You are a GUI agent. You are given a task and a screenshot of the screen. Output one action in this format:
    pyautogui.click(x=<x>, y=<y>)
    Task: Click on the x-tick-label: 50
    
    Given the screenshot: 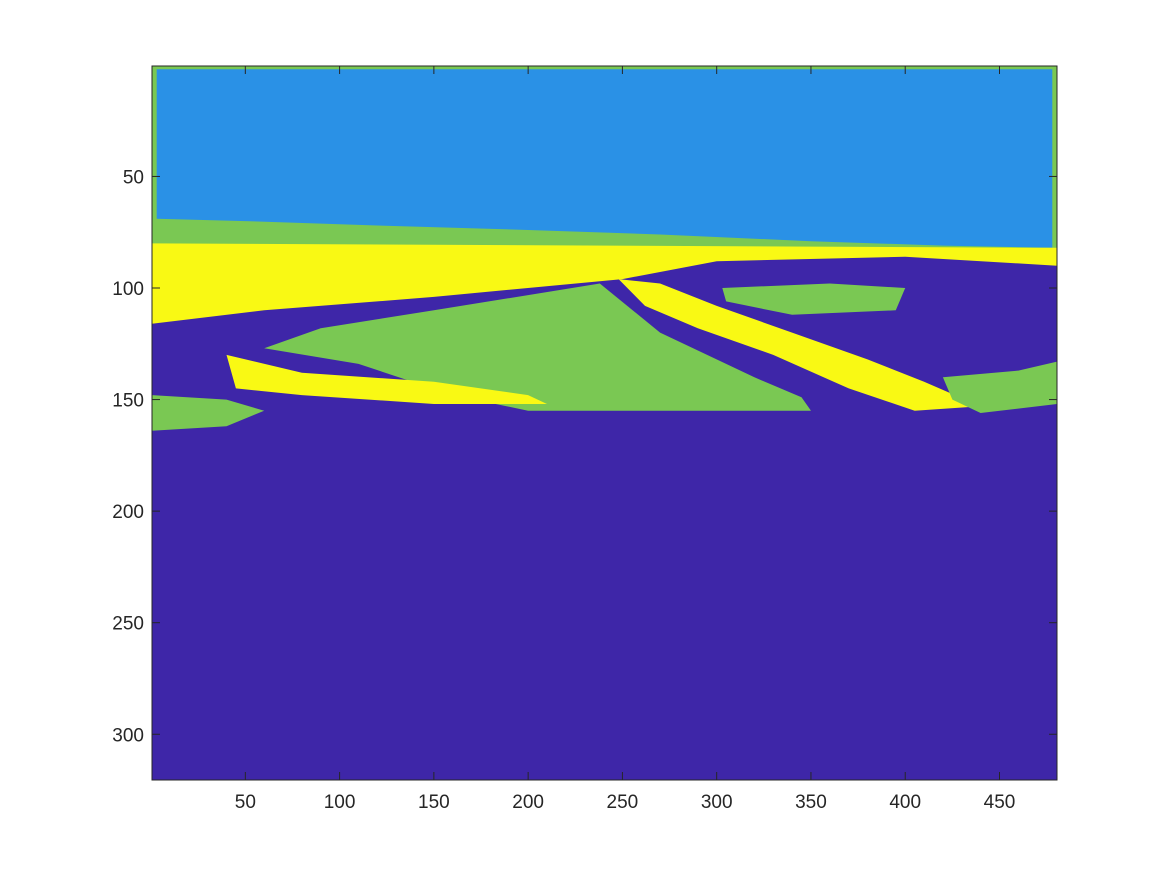 What is the action you would take?
    pyautogui.click(x=245, y=802)
    